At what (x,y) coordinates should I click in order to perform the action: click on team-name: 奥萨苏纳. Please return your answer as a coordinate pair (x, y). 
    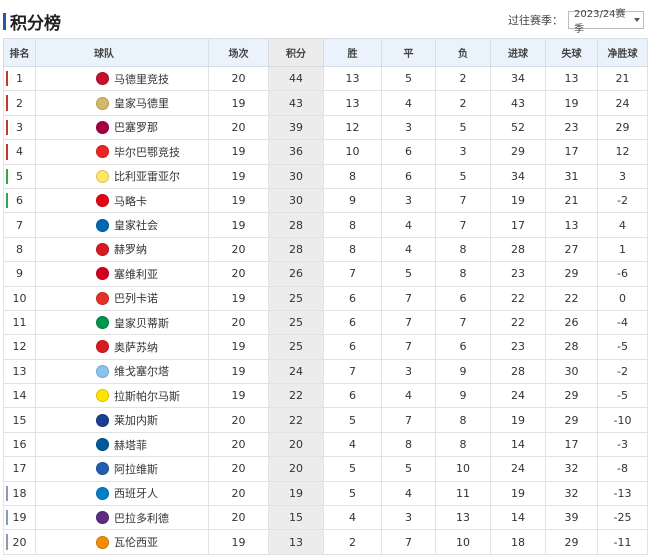
    Looking at the image, I should click on (136, 347).